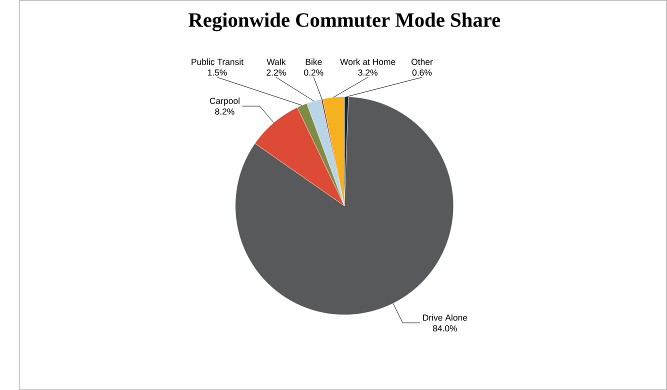 The height and width of the screenshot is (390, 667). I want to click on data-label: 2.2%, so click(276, 72).